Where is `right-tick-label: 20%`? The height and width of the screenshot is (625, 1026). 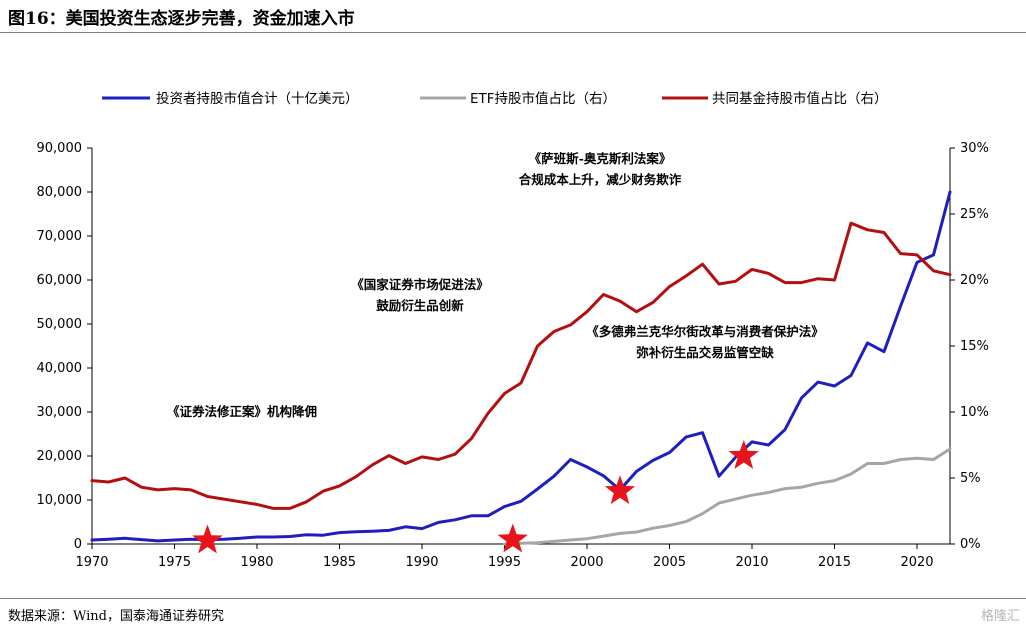
right-tick-label: 20% is located at coordinates (974, 280).